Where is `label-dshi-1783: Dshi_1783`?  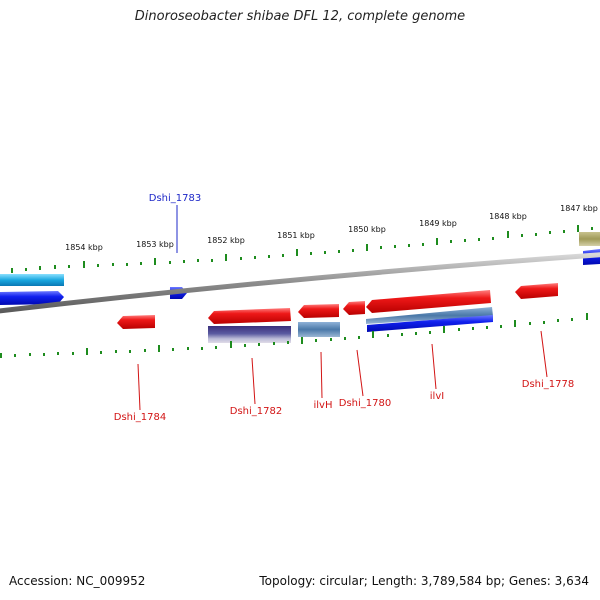
label-dshi-1783: Dshi_1783 is located at coordinates (175, 198).